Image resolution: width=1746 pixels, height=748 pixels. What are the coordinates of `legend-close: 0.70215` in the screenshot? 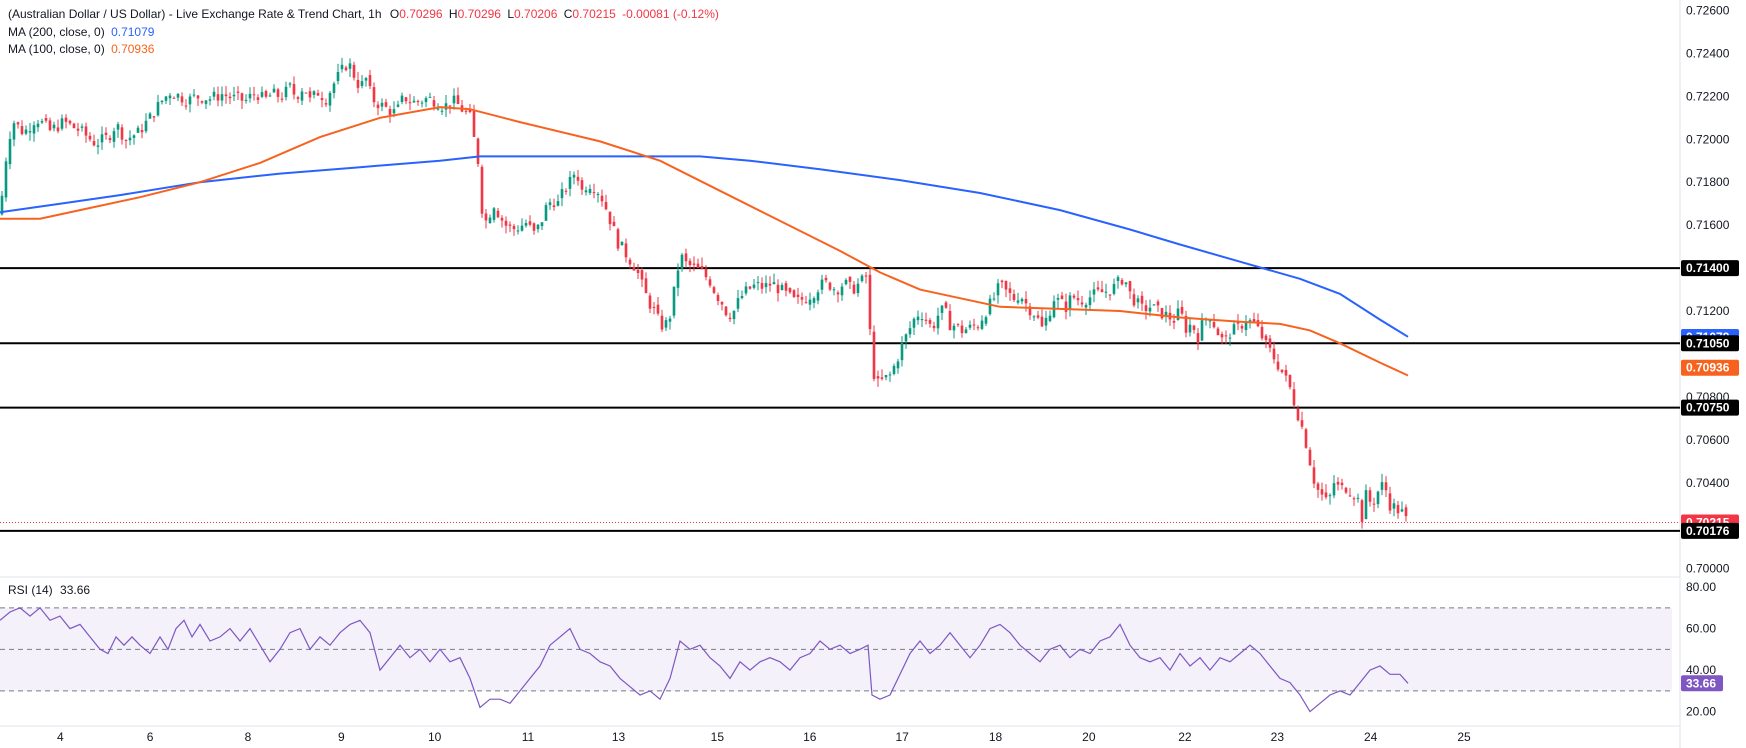 It's located at (594, 14).